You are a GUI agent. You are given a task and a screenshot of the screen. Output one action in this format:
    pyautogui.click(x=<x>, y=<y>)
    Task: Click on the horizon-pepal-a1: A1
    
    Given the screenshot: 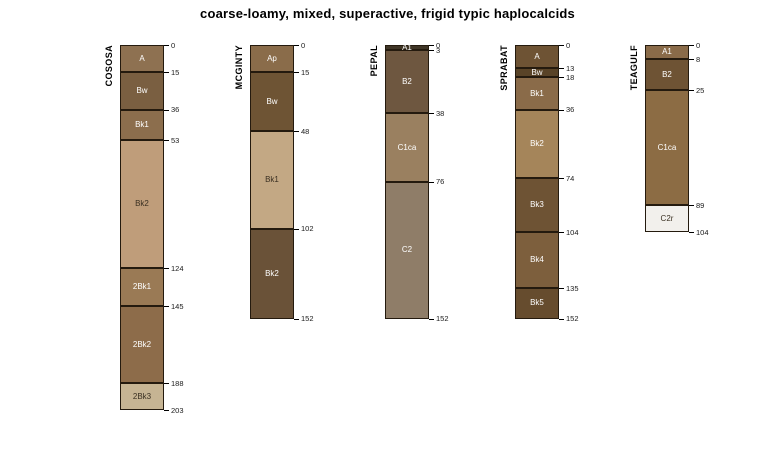 What is the action you would take?
    pyautogui.click(x=407, y=47)
    